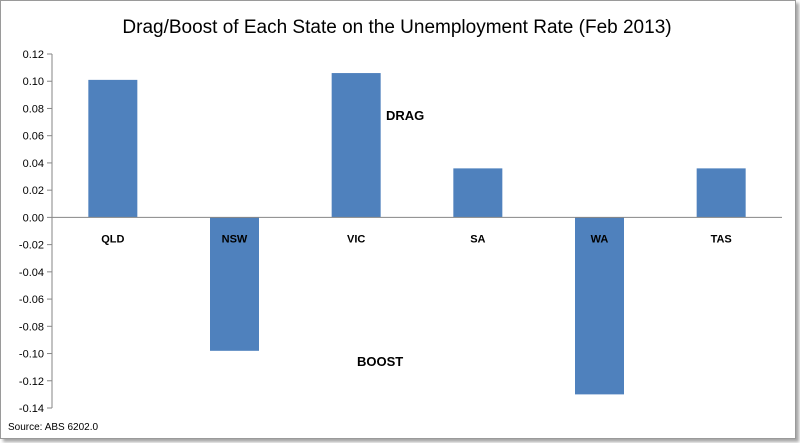  I want to click on y-tick-label: -0.10, so click(31, 355).